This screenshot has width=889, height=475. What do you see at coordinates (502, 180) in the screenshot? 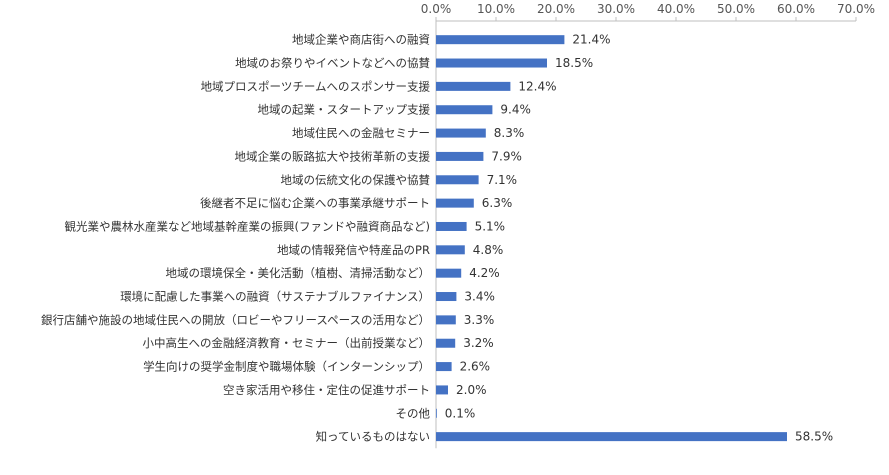
I see `data-label: 7.1%` at bounding box center [502, 180].